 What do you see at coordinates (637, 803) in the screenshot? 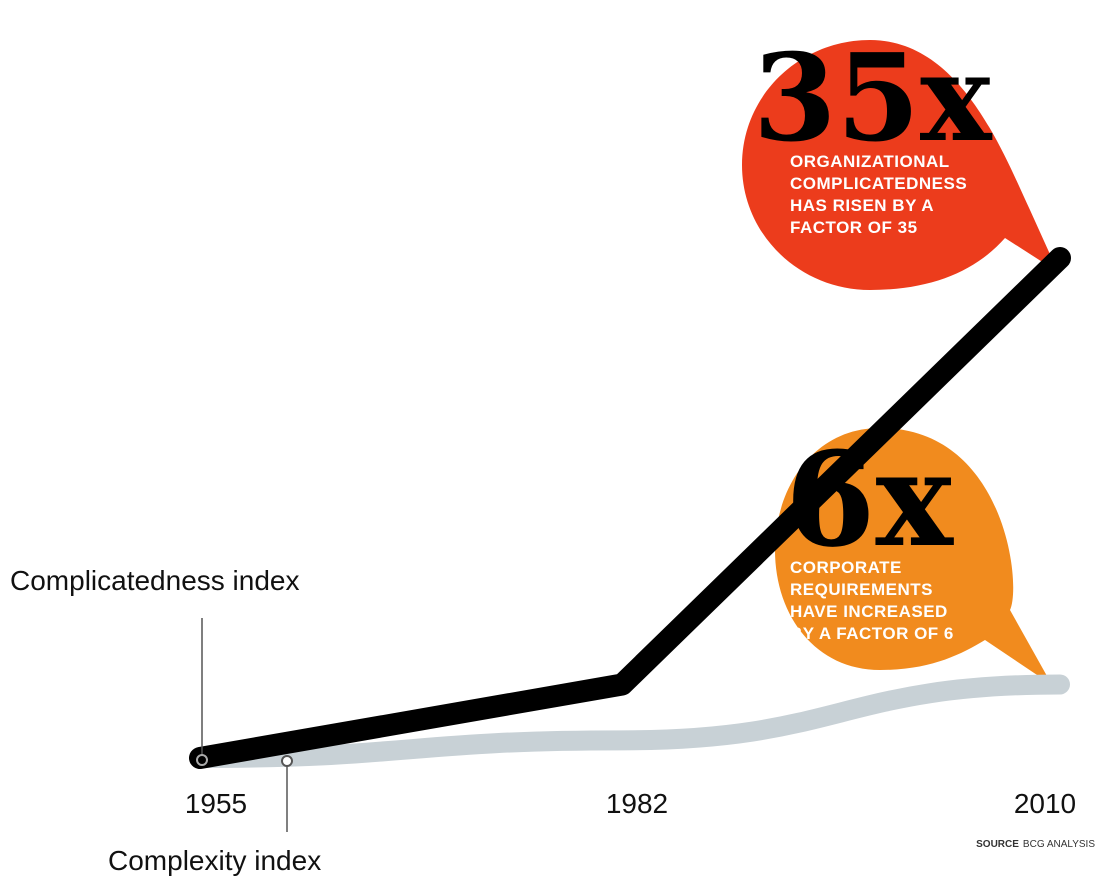
I see `x-tick-1982: 1982` at bounding box center [637, 803].